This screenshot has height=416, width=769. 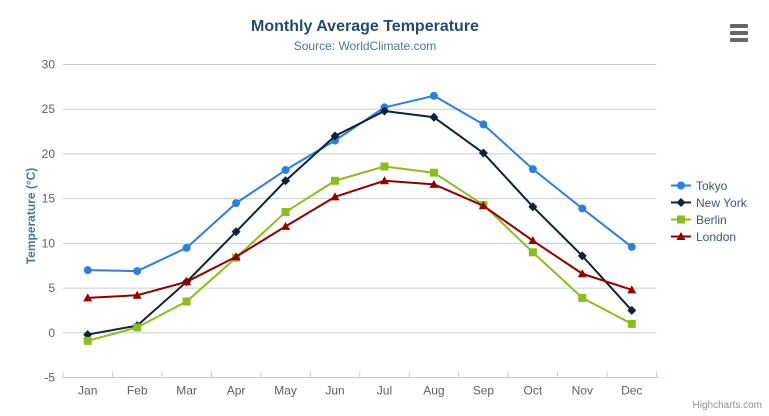 What do you see at coordinates (49, 65) in the screenshot?
I see `y-axis-tick-label: 30` at bounding box center [49, 65].